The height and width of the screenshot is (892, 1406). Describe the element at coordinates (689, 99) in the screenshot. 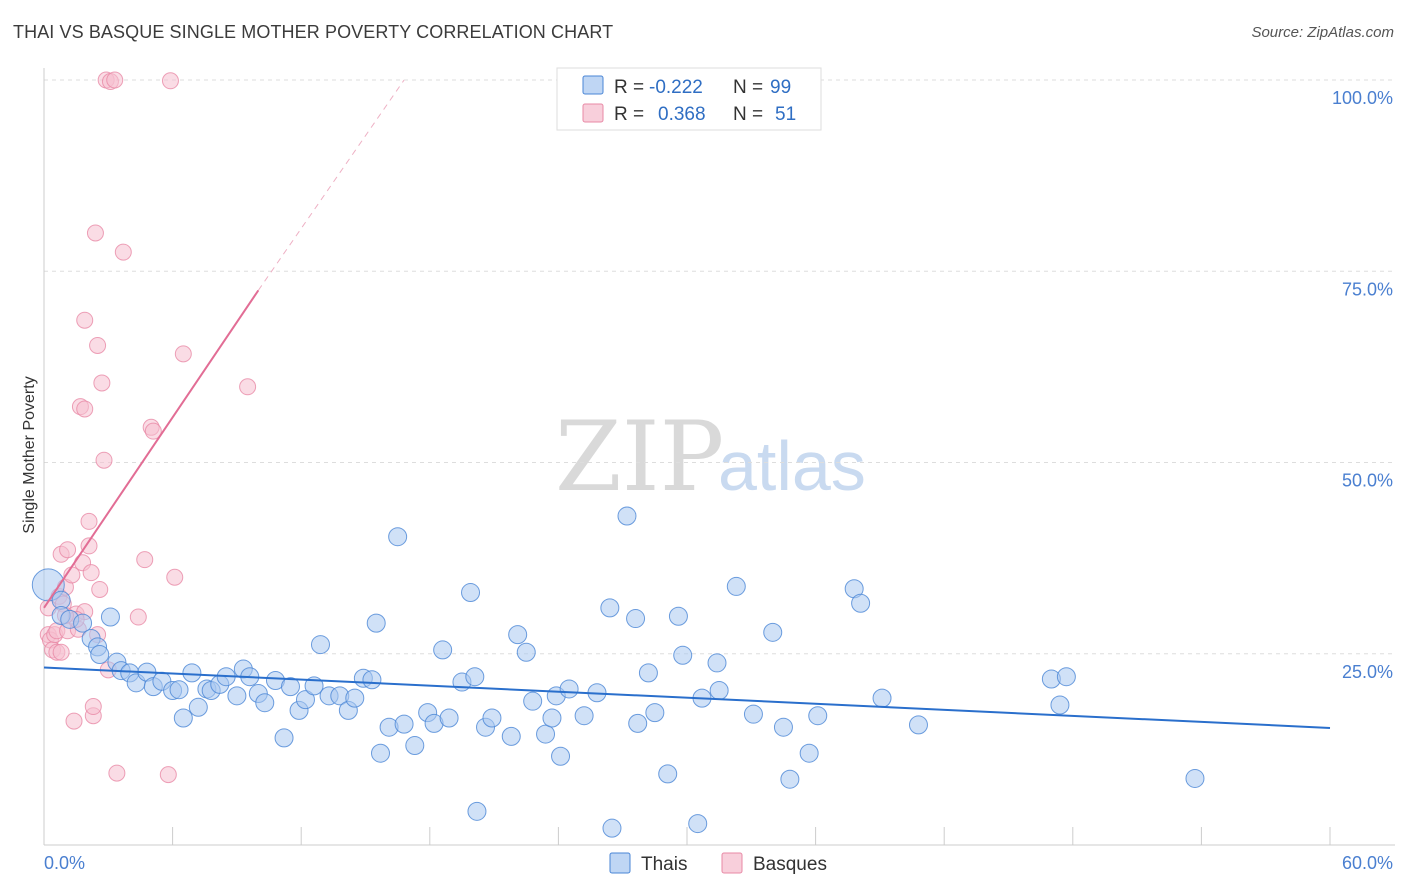

I see `legend: R = -0.222 N = 99 R = 0.368 N = 51` at that location.